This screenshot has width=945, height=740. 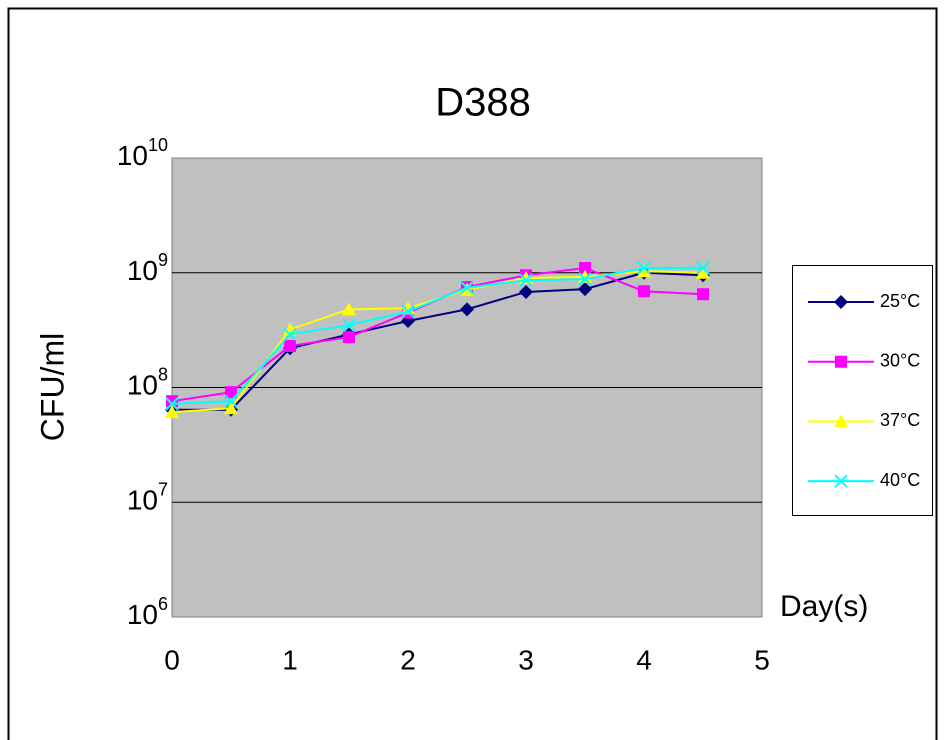 I want to click on x-tick-label: 0, so click(x=172, y=659).